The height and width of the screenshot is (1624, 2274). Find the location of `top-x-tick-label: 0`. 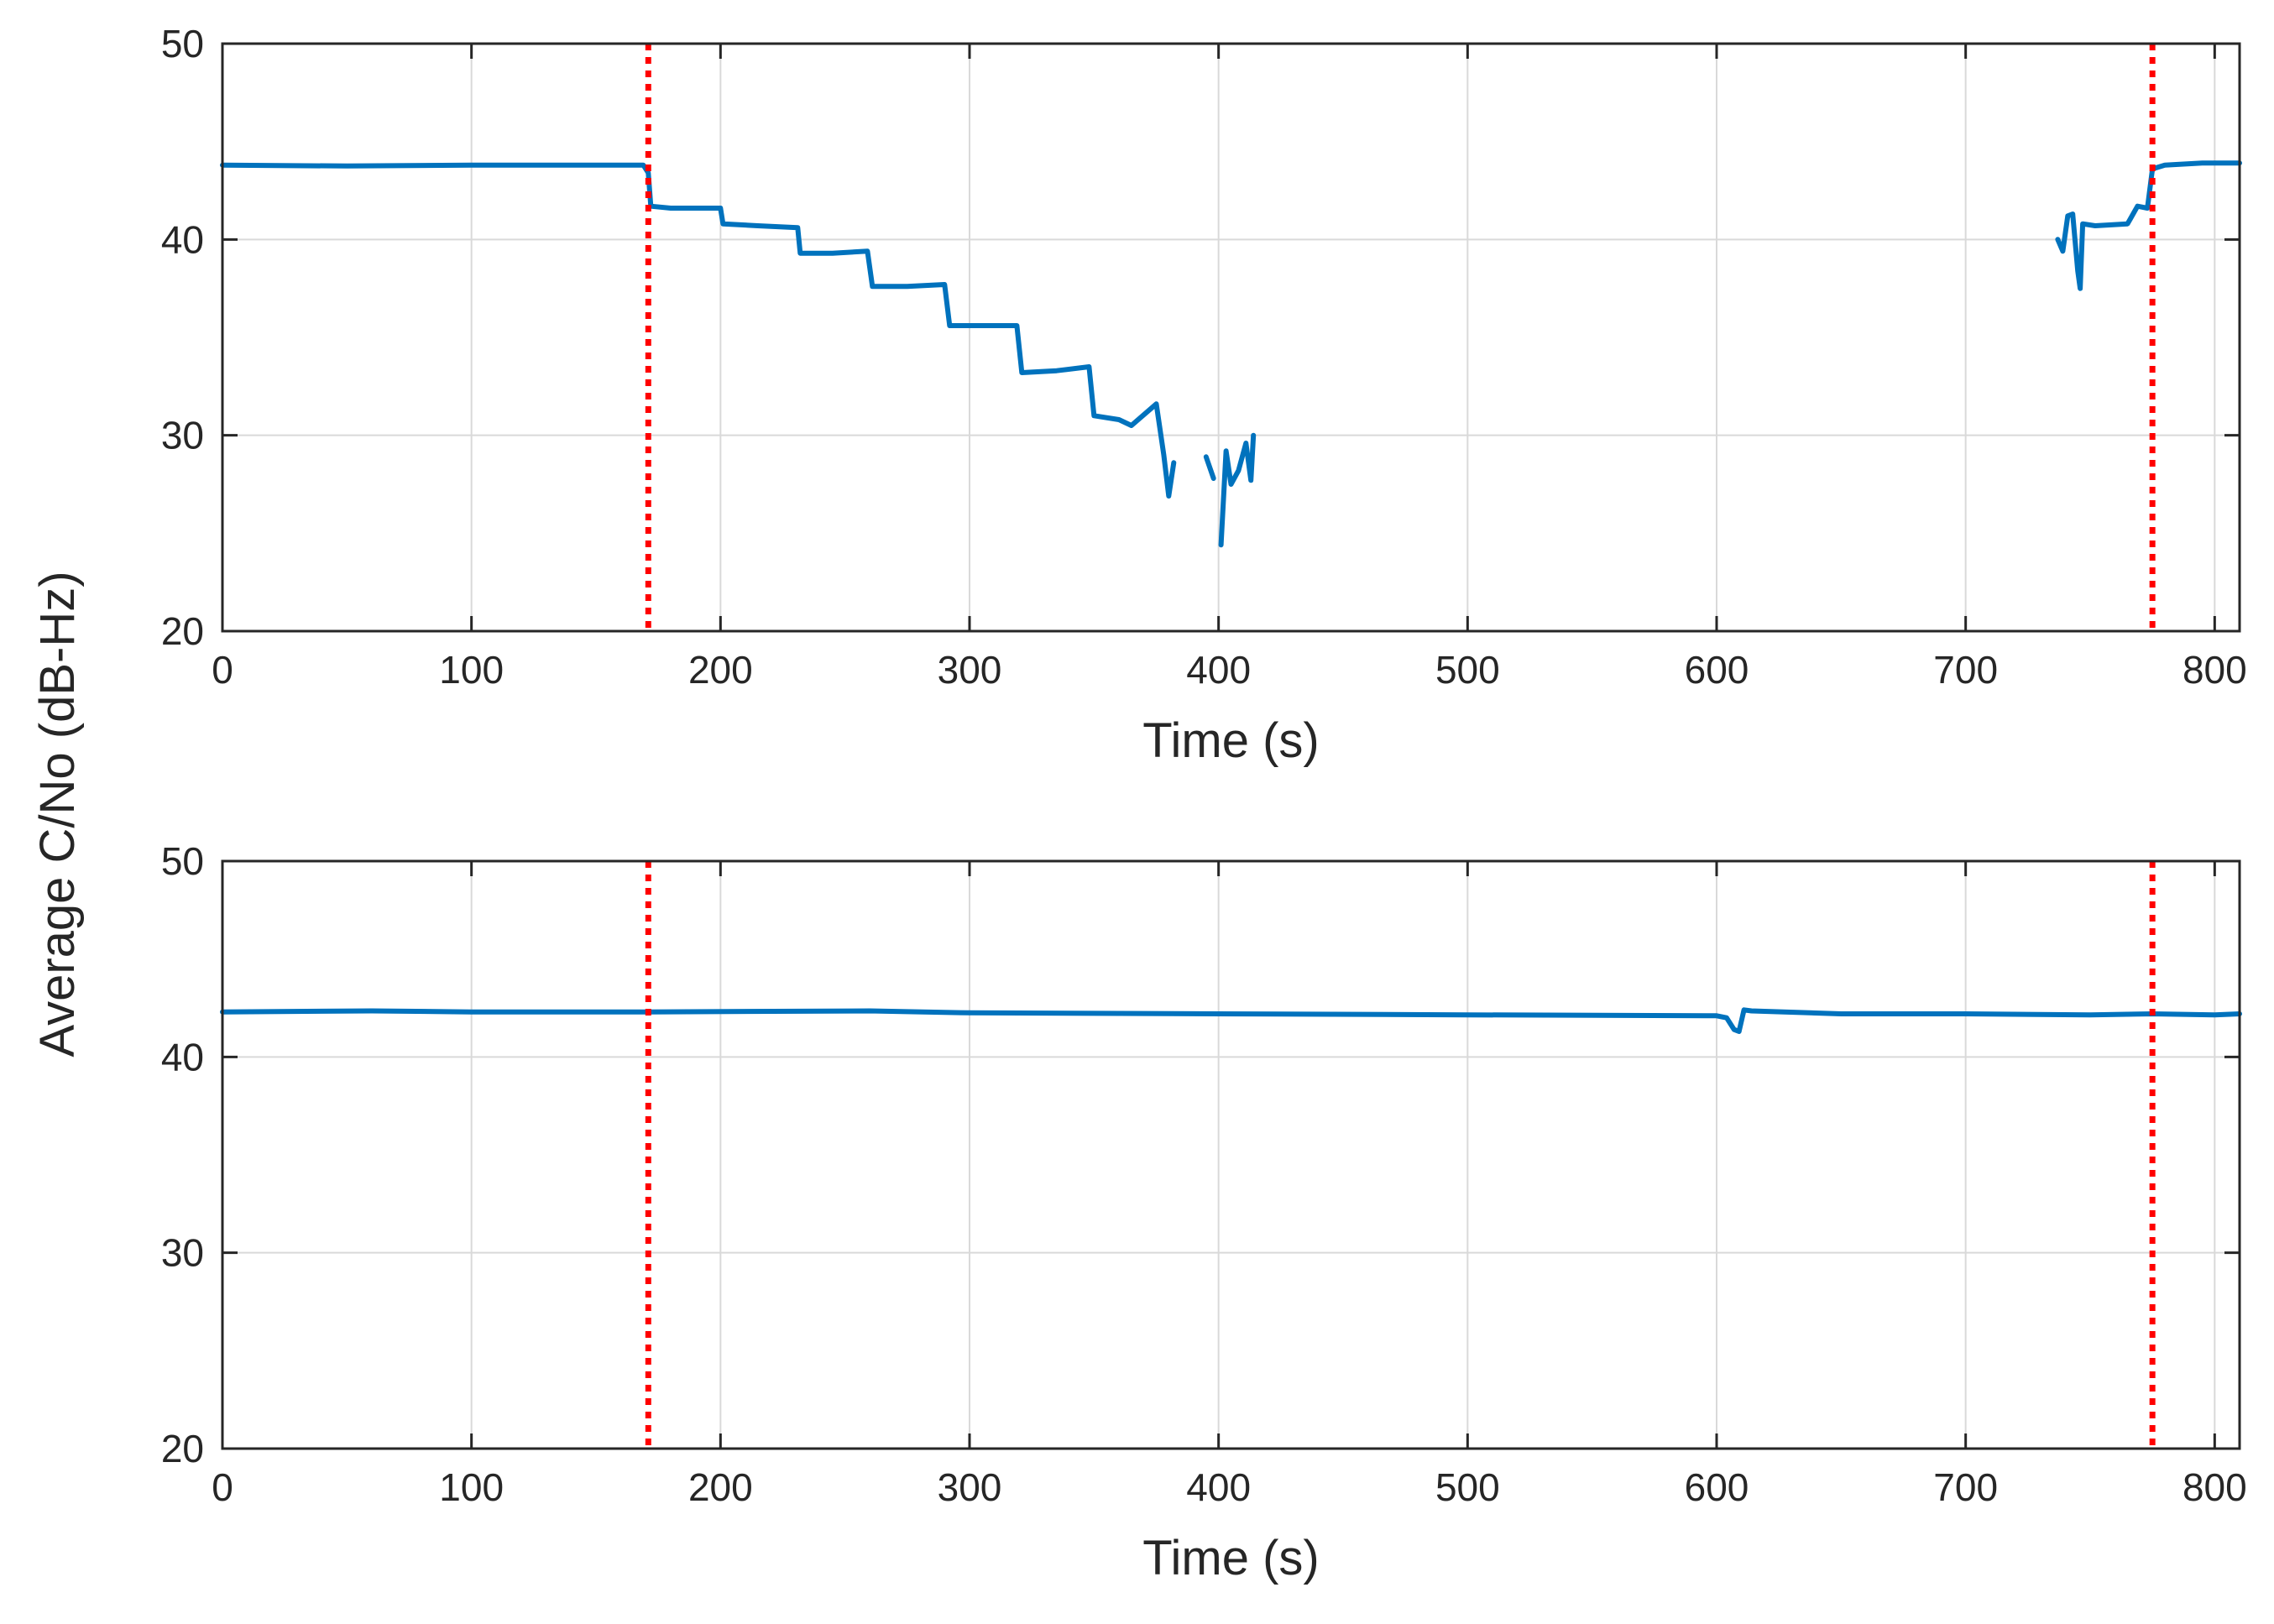

top-x-tick-label: 0 is located at coordinates (222, 670).